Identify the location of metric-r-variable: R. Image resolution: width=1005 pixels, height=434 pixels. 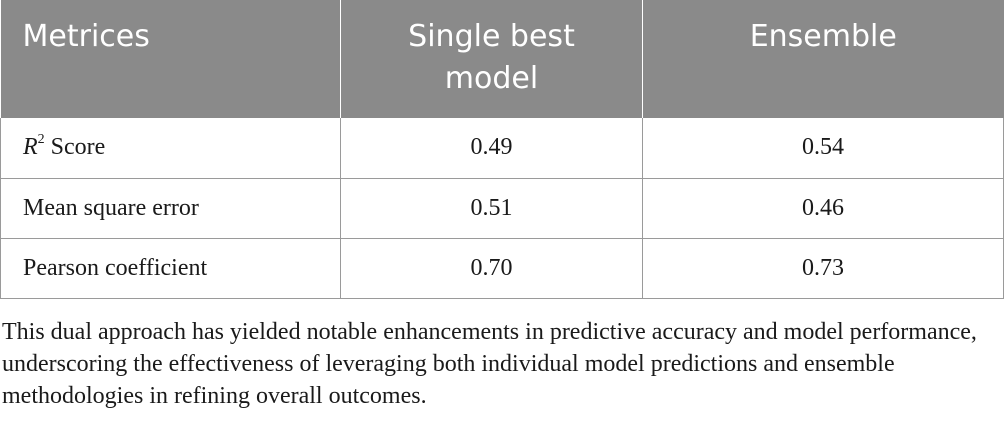
(30, 147).